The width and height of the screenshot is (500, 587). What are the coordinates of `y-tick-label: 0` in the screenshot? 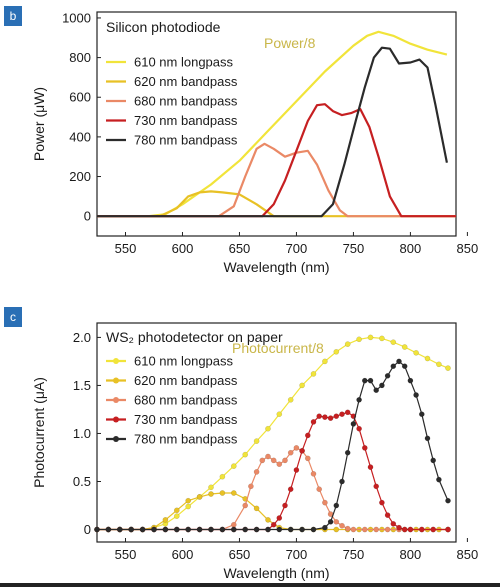 It's located at (87, 529).